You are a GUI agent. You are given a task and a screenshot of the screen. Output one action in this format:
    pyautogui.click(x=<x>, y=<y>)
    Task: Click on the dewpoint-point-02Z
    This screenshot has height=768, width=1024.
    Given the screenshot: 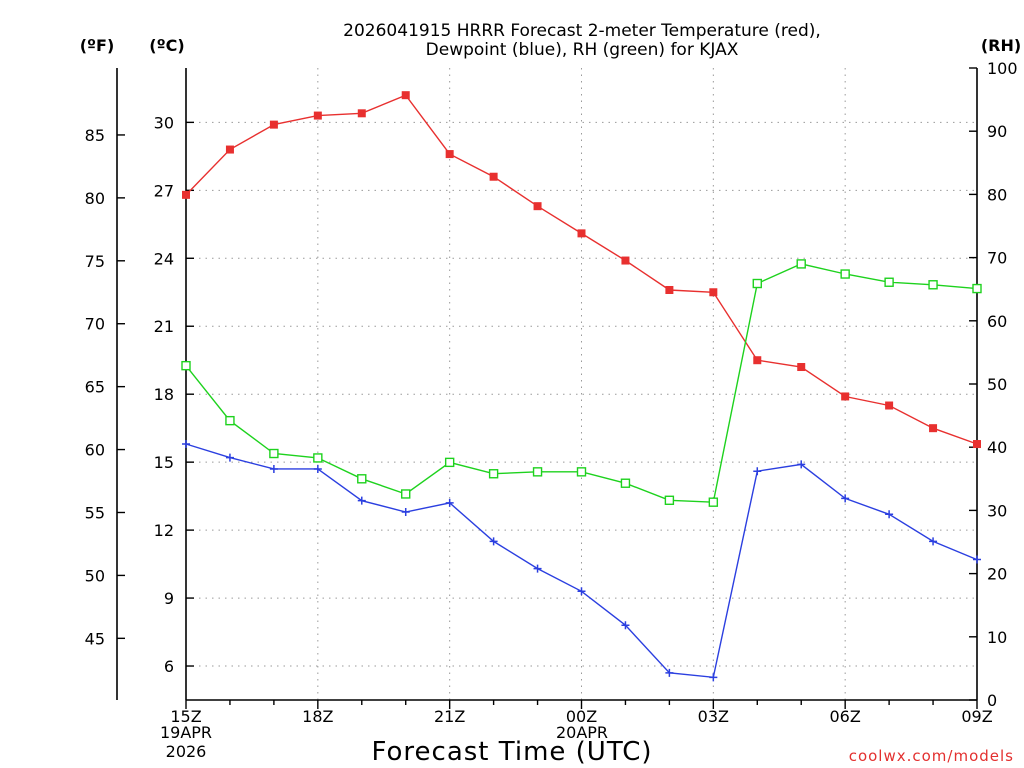 What is the action you would take?
    pyautogui.click(x=669, y=672)
    